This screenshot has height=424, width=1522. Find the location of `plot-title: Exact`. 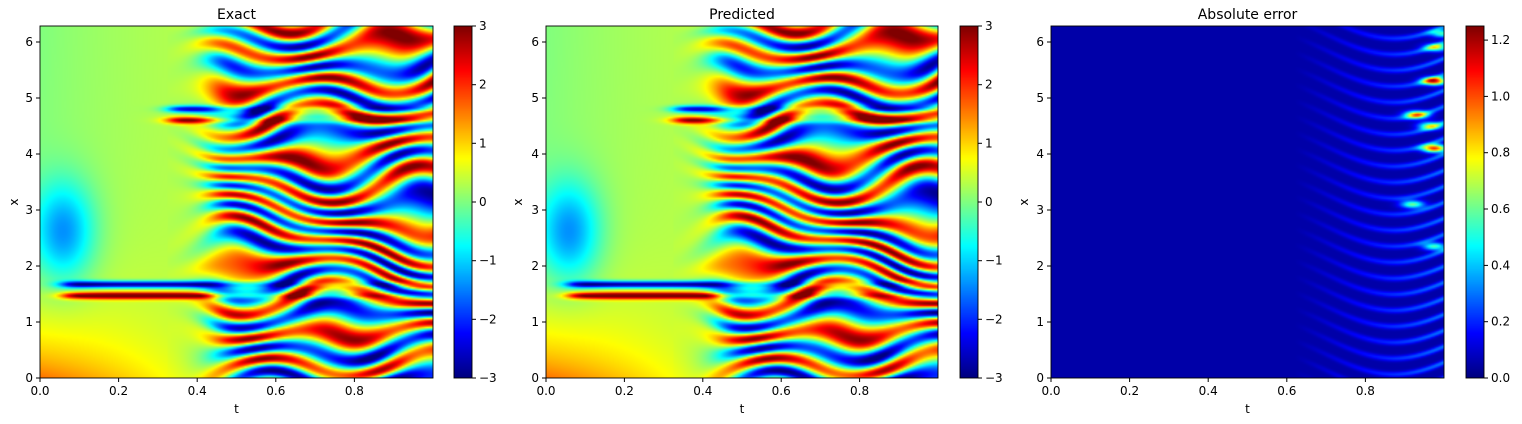

plot-title: Exact is located at coordinates (236, 15).